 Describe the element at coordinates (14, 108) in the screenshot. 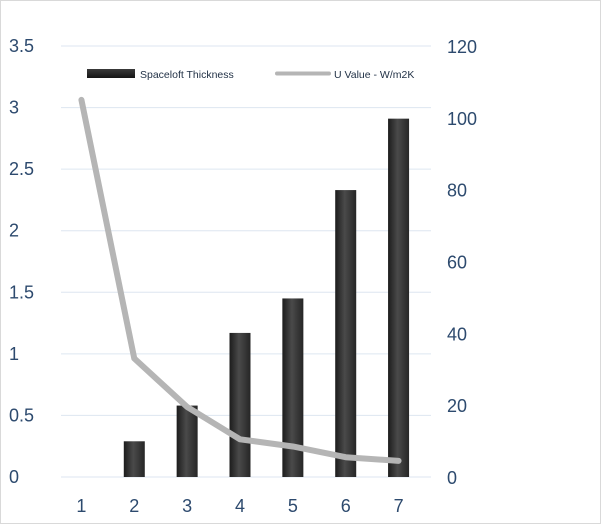

I see `left-axis-tick-label: 3` at that location.